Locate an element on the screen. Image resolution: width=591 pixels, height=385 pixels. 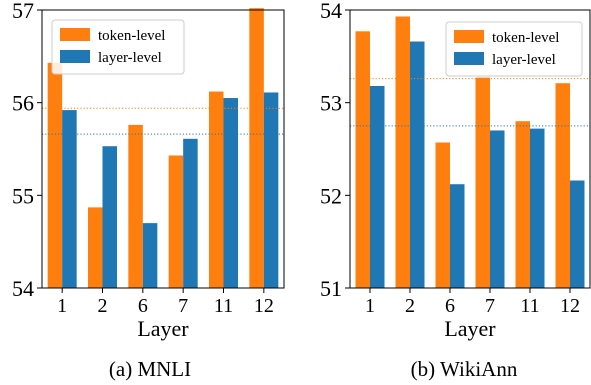
panel-caption: (a) MNLI is located at coordinates (150, 369).